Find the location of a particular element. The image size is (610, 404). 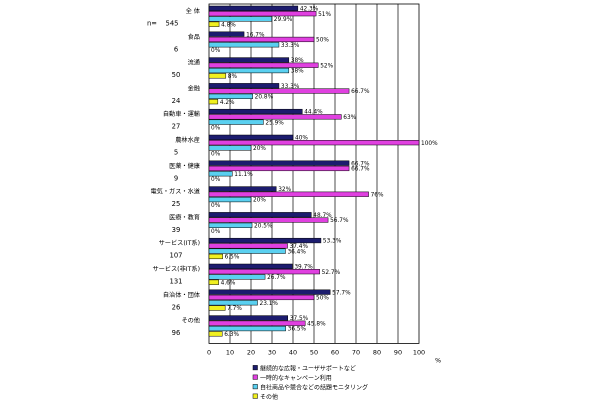

legend-label: 一時的なキャンペーン利用 is located at coordinates (296, 378).